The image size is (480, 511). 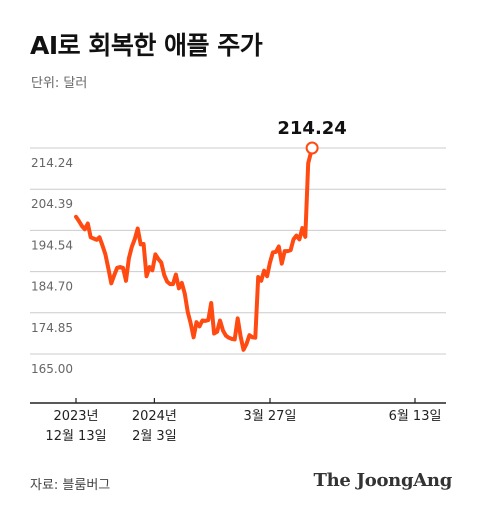 What do you see at coordinates (146, 45) in the screenshot?
I see `chart-title: AI로 회복한 애플 주가` at bounding box center [146, 45].